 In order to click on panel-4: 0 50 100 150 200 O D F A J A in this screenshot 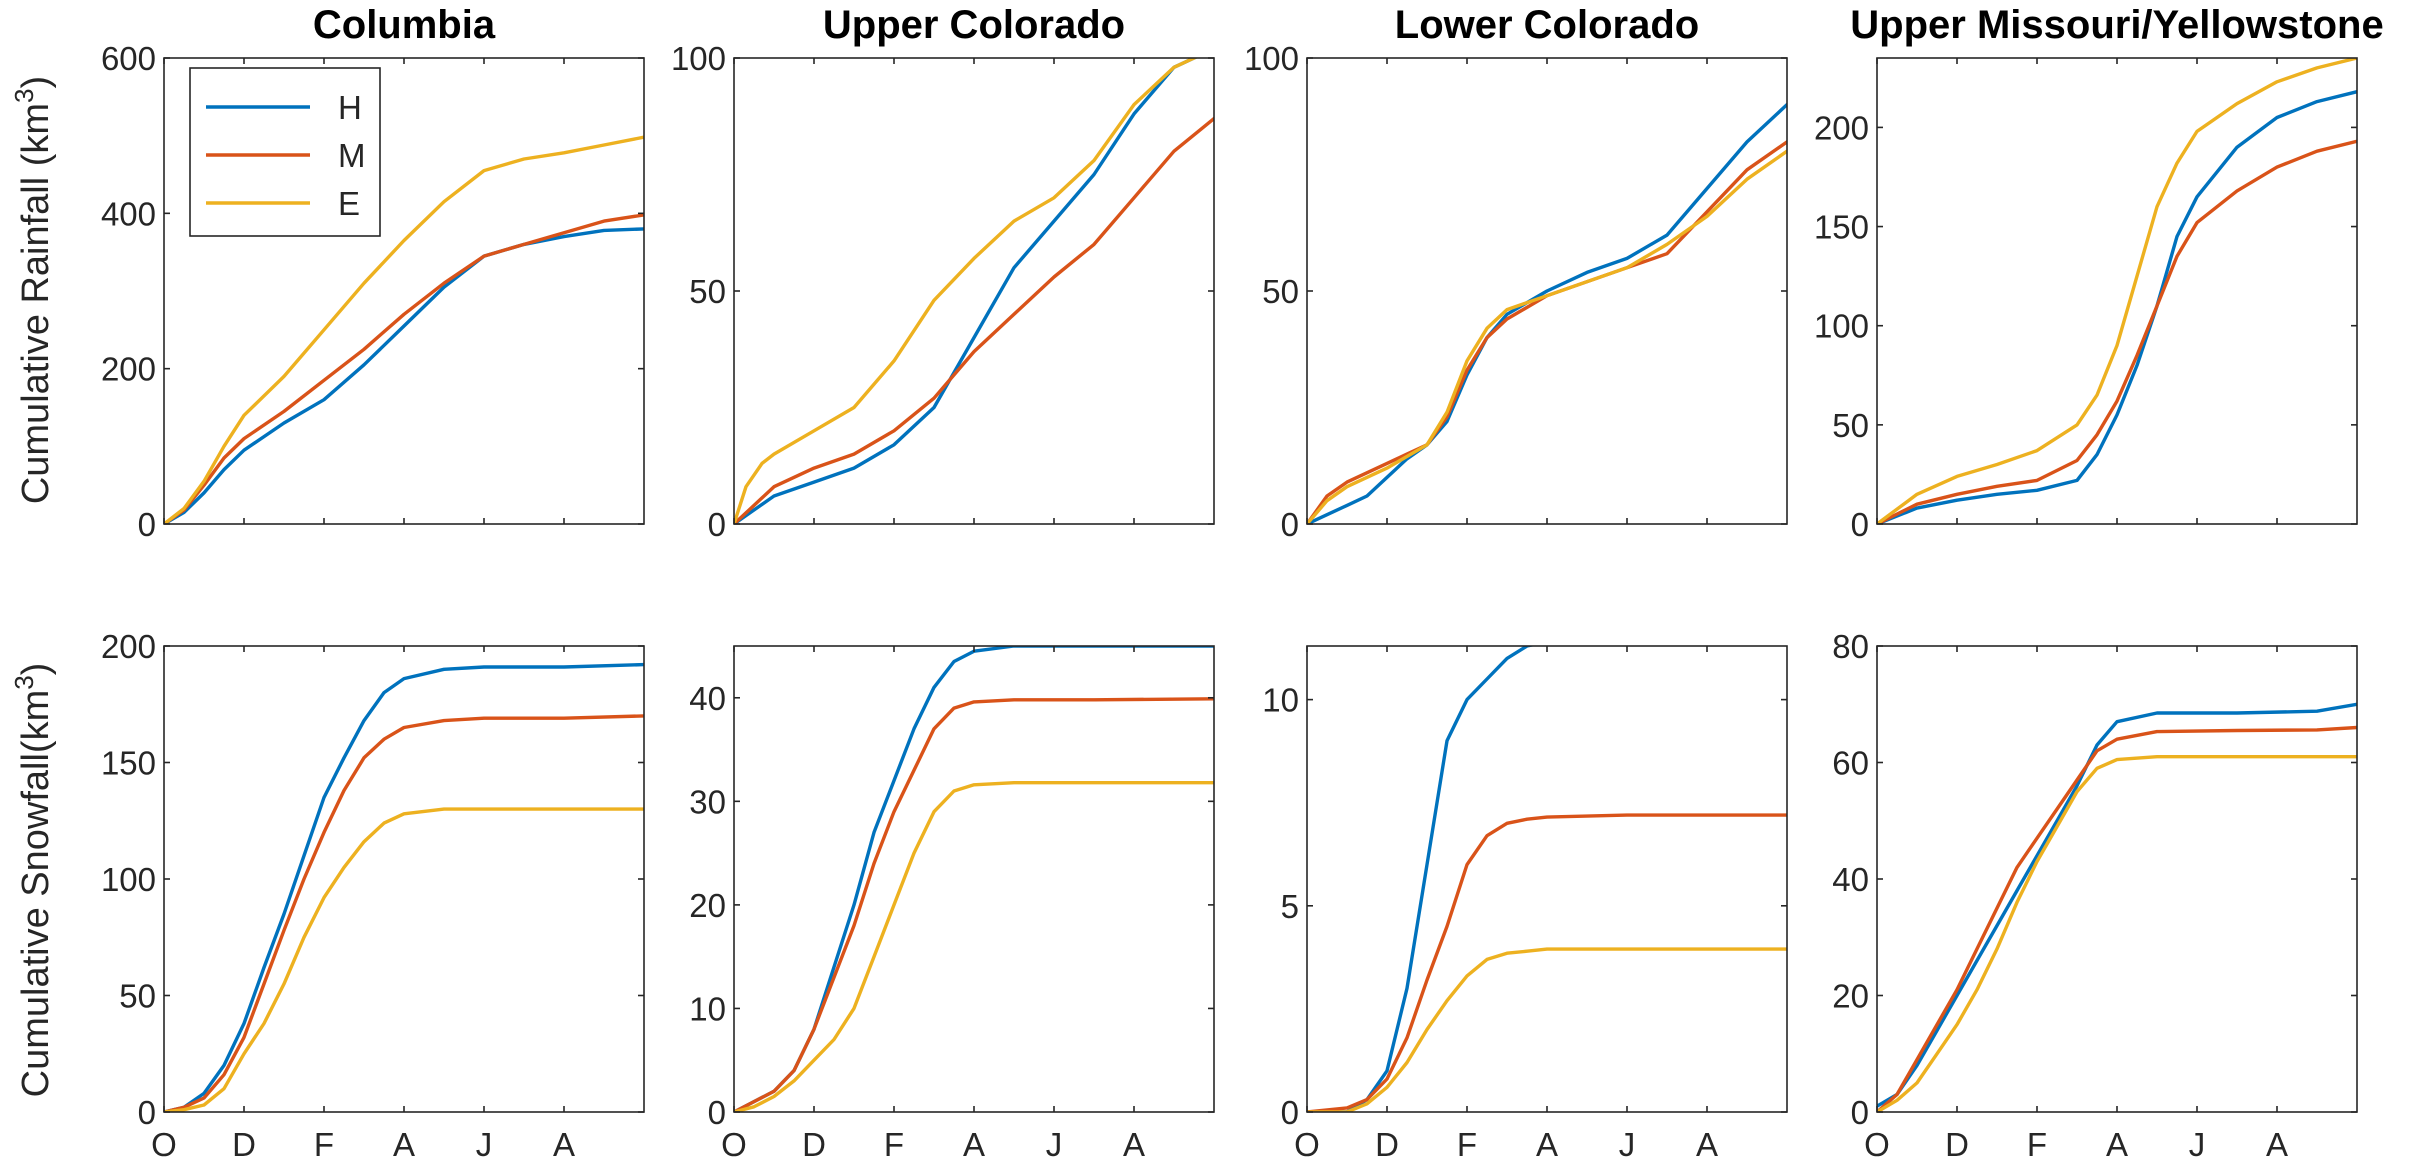, I will do `click(373, 895)`.